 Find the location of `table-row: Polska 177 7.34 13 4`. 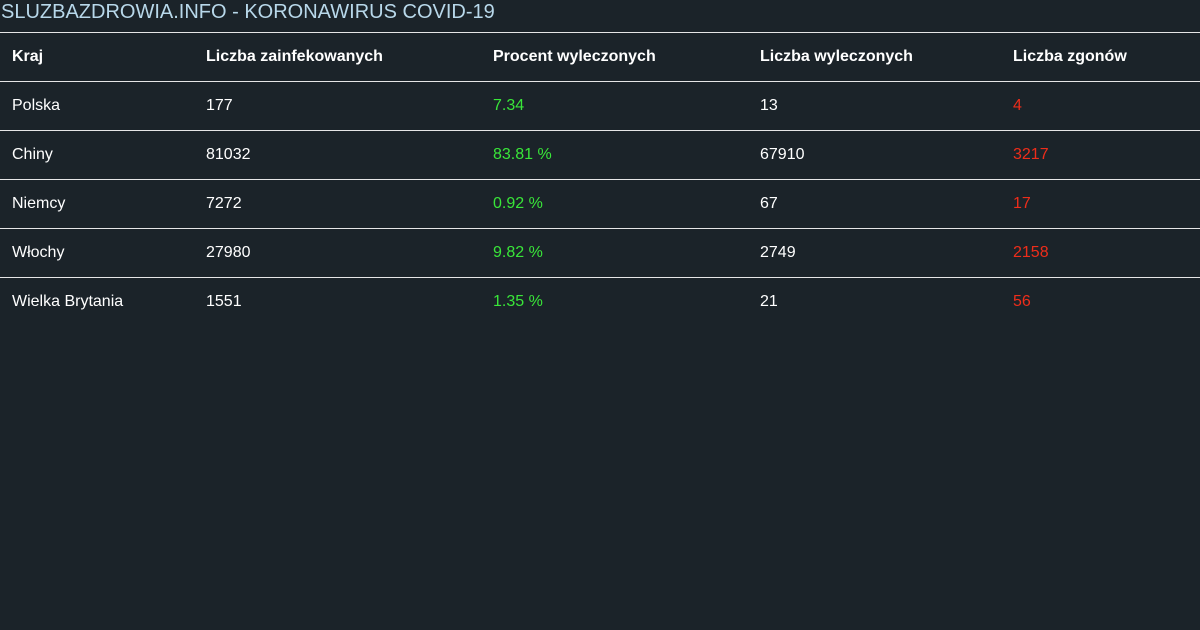

table-row: Polska 177 7.34 13 4 is located at coordinates (600, 106).